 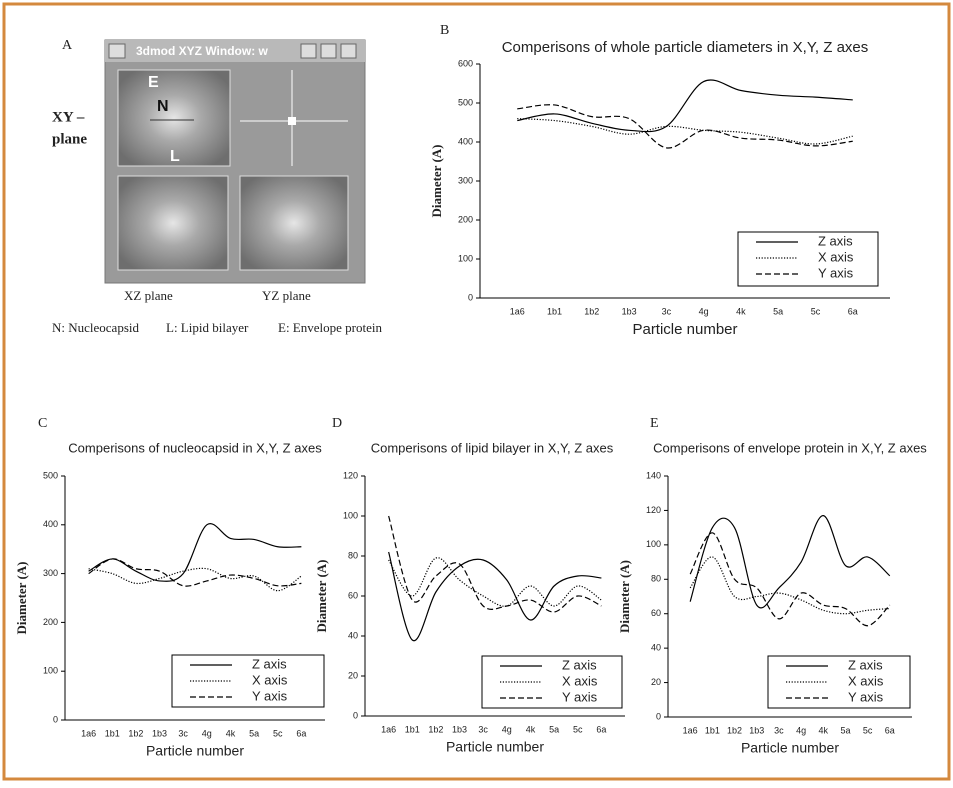 I want to click on plane-label: plane, so click(x=69, y=139).